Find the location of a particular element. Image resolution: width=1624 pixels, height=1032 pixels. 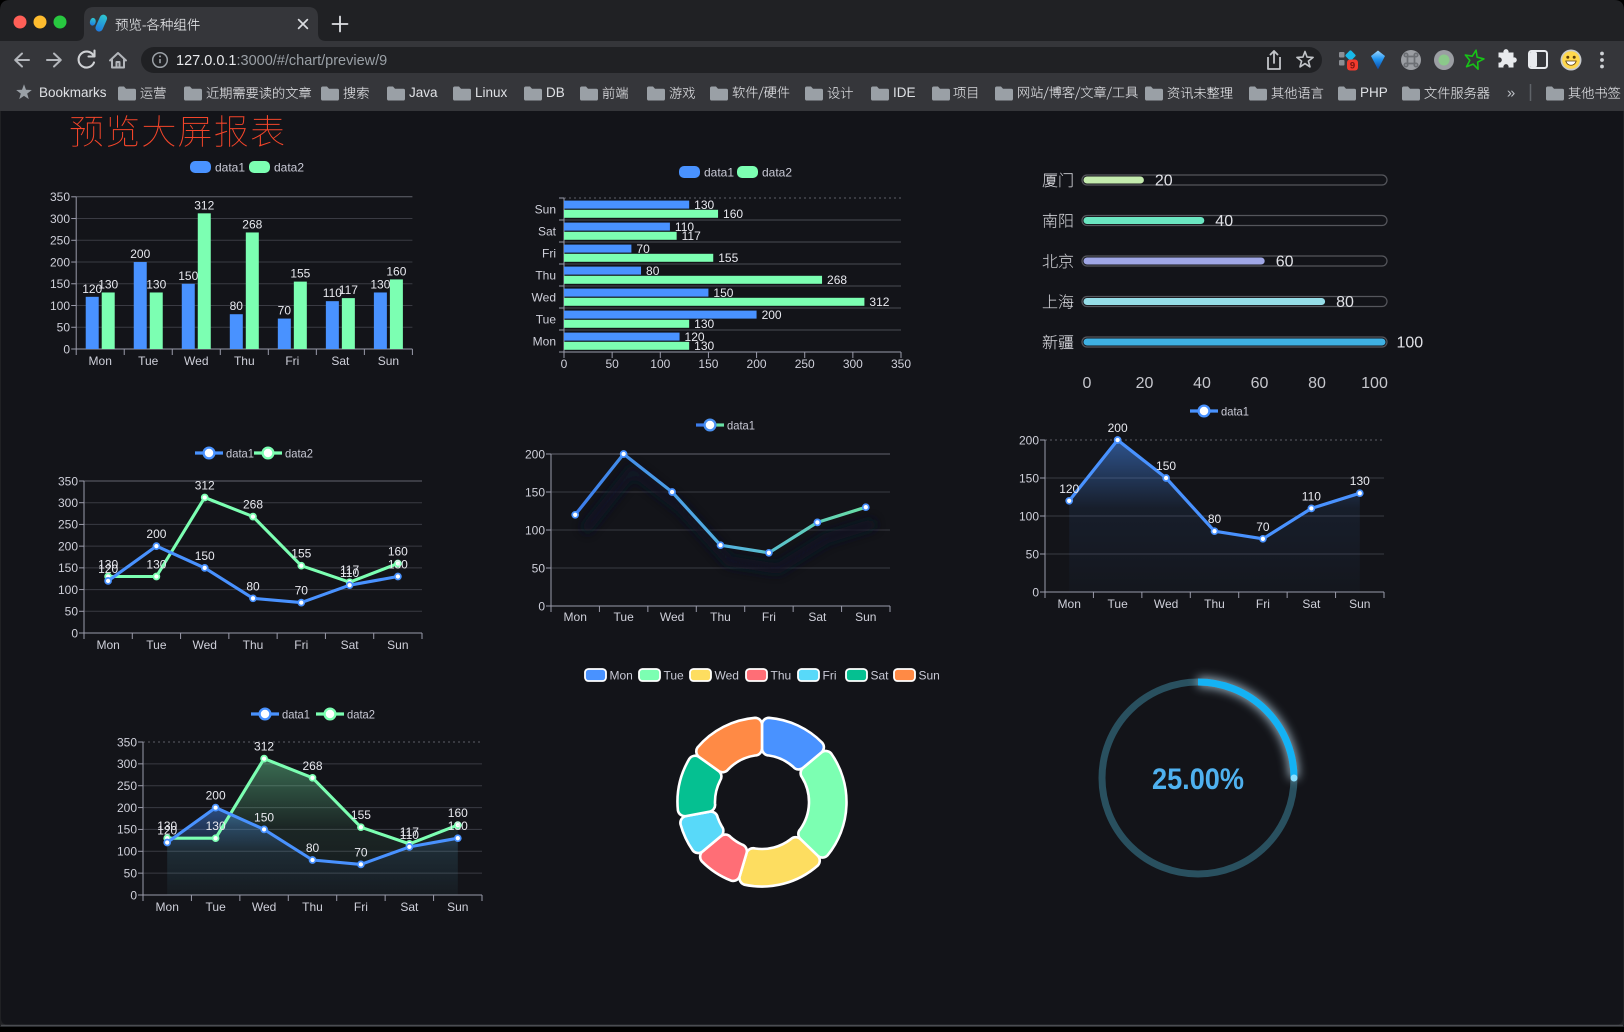

svg-text: 0 is located at coordinates (541, 606).